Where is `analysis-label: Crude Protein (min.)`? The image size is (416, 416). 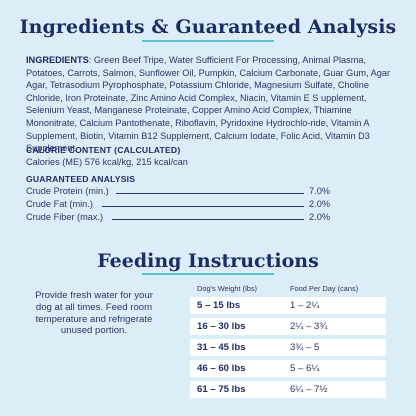 analysis-label: Crude Protein (min.) is located at coordinates (67, 191).